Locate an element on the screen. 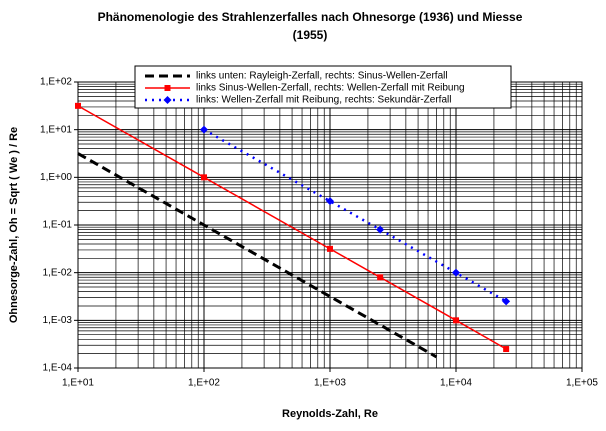 This screenshot has height=431, width=606. x-tick-label: 1,E+03 is located at coordinates (330, 383).